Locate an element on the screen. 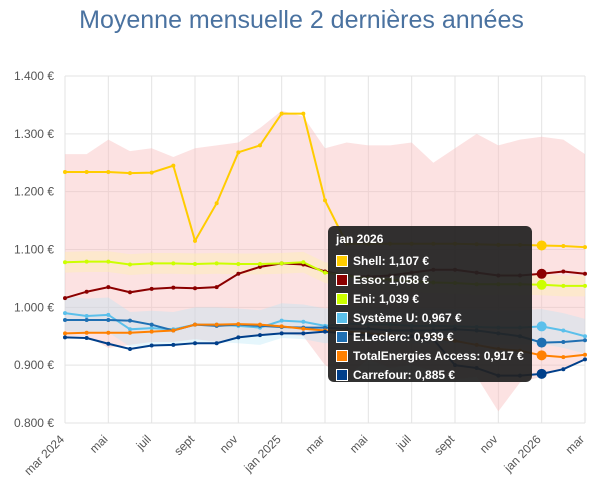  x-tick-label: nov is located at coordinates (229, 444).